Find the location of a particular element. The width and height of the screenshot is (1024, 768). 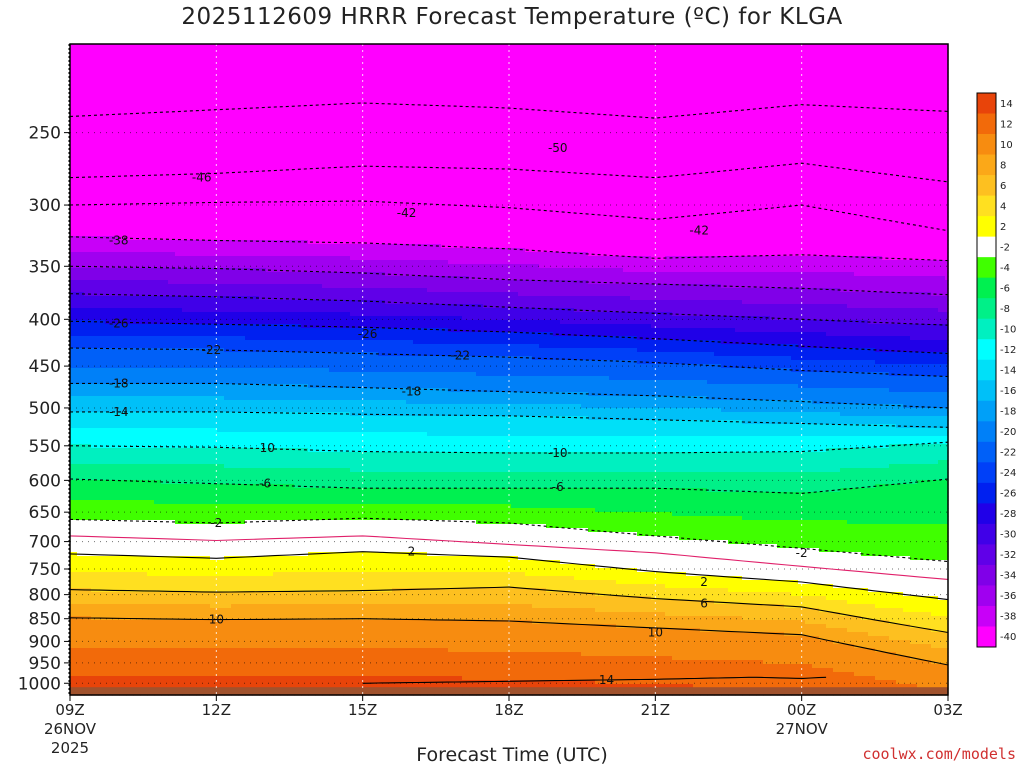

x-tick-label: 18Z is located at coordinates (508, 710).